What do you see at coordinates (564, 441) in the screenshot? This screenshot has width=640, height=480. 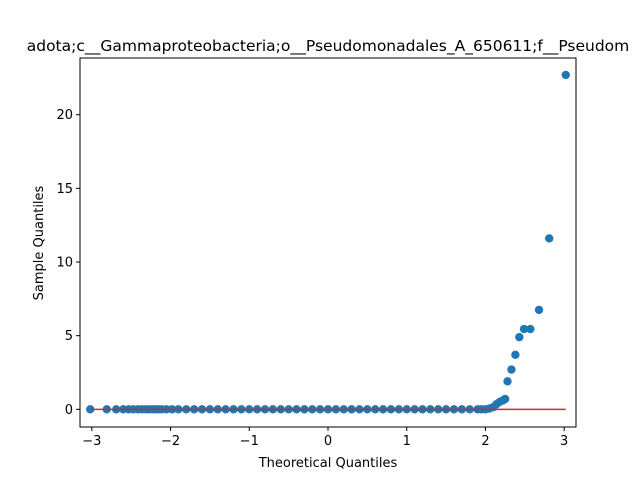 I see `x-tick-label: 3` at bounding box center [564, 441].